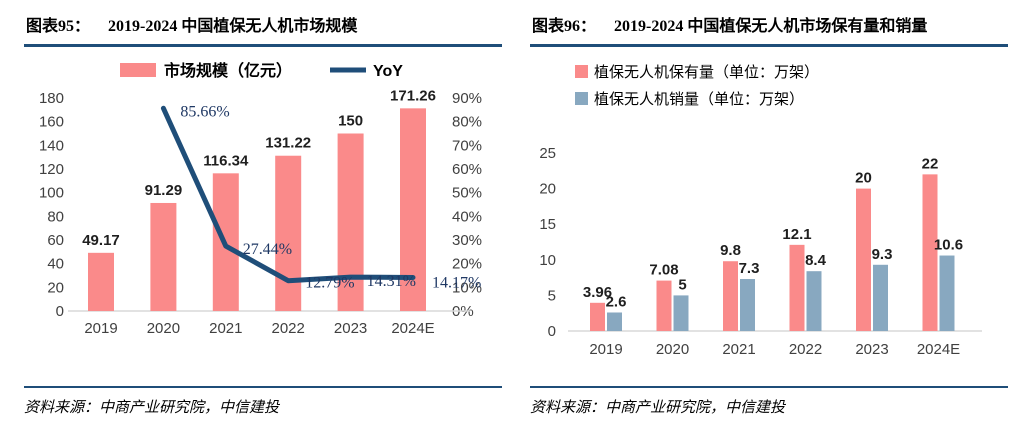  Describe the element at coordinates (597, 292) in the screenshot. I see `bar-value-label: 3.96` at that location.